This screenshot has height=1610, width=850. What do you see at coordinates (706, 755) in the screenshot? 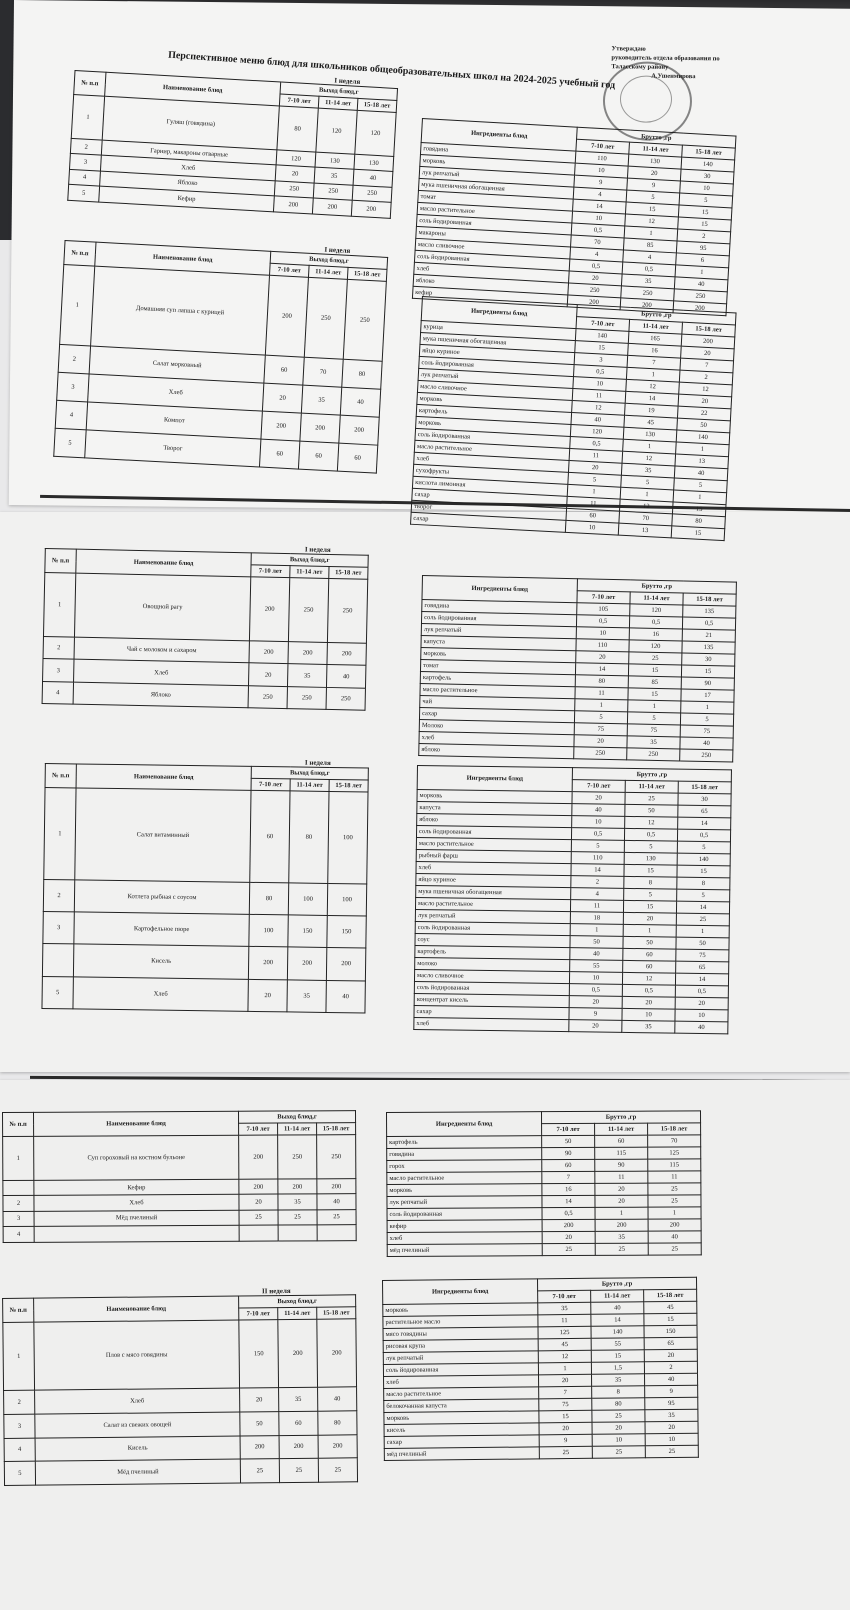
I see `ingredient-brutto: 250` at bounding box center [706, 755].